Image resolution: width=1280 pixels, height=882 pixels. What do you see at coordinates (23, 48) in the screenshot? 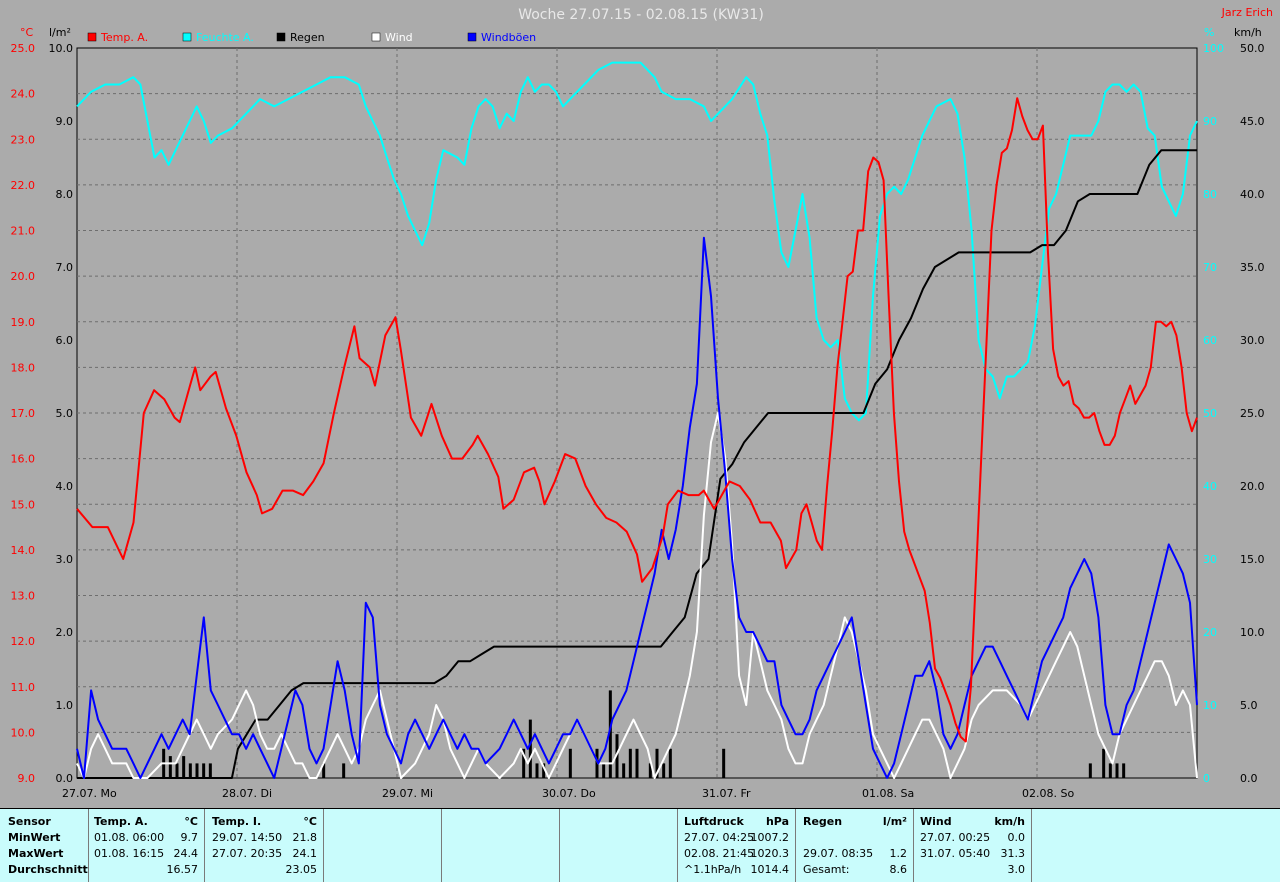
I see `temp-tick-label: 25.0` at bounding box center [23, 48].